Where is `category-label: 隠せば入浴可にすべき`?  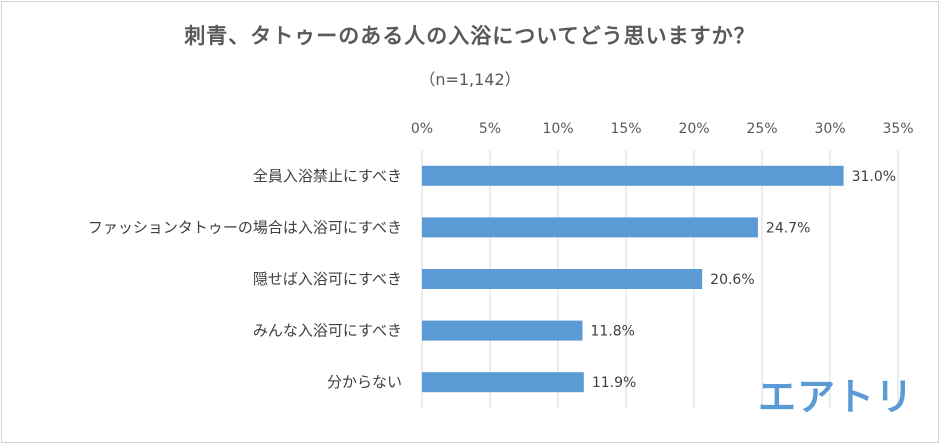 category-label: 隠せば入浴可にすべき is located at coordinates (327, 279).